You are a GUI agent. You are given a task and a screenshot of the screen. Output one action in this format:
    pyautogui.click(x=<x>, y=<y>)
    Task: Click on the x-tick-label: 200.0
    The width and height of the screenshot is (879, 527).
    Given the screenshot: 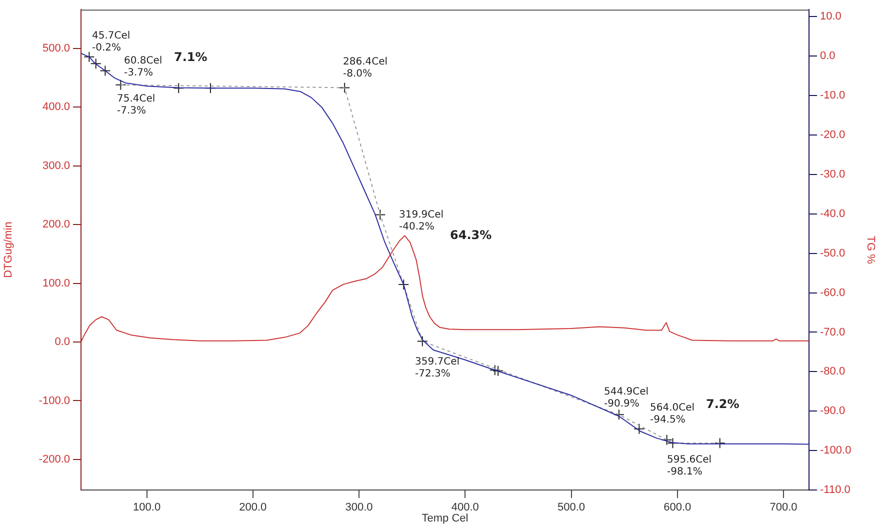 What is the action you would take?
    pyautogui.click(x=253, y=508)
    